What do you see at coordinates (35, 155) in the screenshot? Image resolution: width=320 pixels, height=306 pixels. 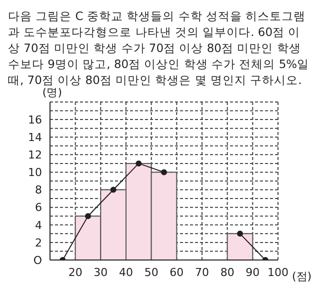 I see `y-tick-label: 12` at bounding box center [35, 155].